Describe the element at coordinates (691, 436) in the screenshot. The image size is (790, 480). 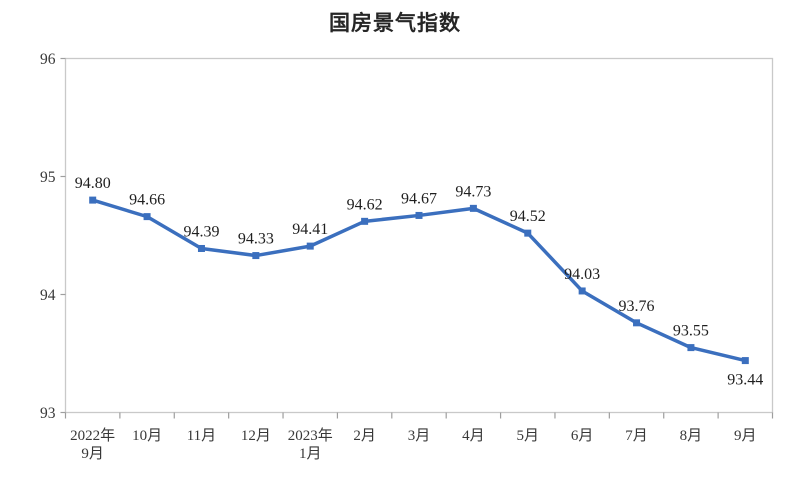
I see `x-axis-label: 8月` at that location.